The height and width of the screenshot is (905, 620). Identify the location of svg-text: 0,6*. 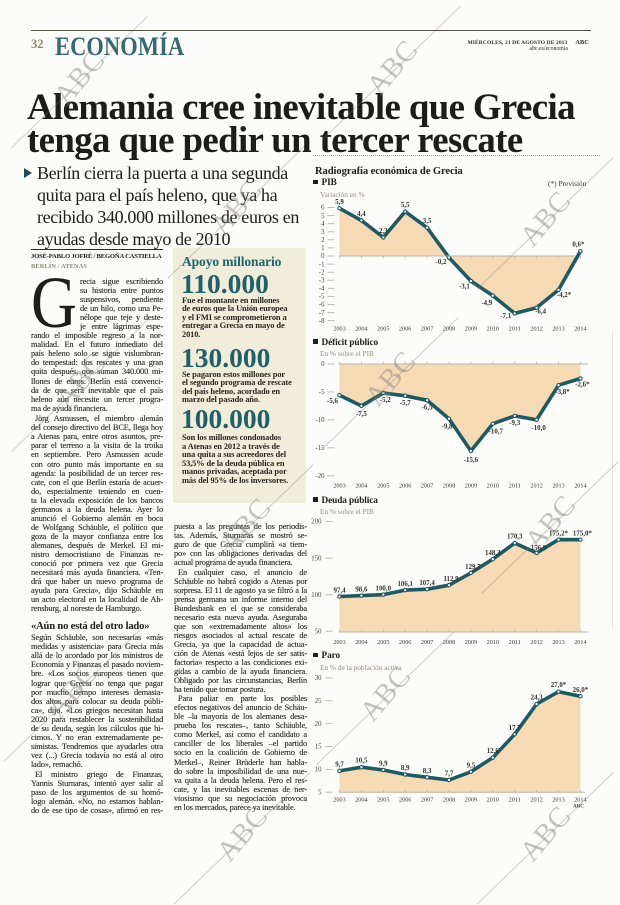
(578, 245).